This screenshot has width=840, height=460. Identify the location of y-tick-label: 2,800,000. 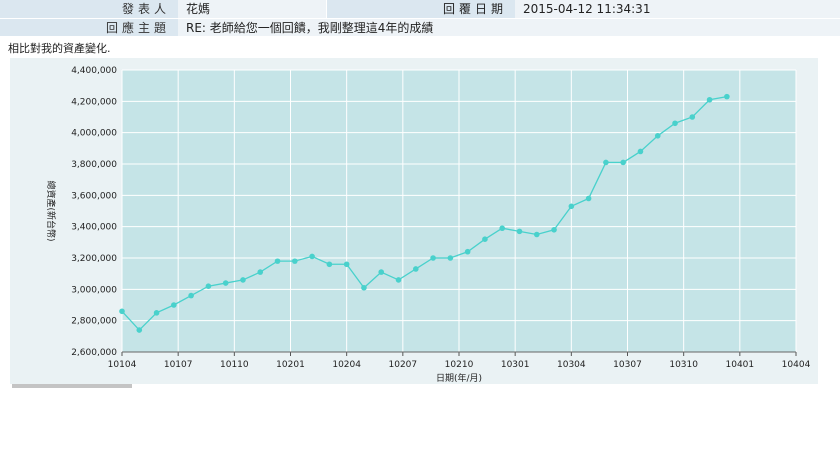
(94, 322).